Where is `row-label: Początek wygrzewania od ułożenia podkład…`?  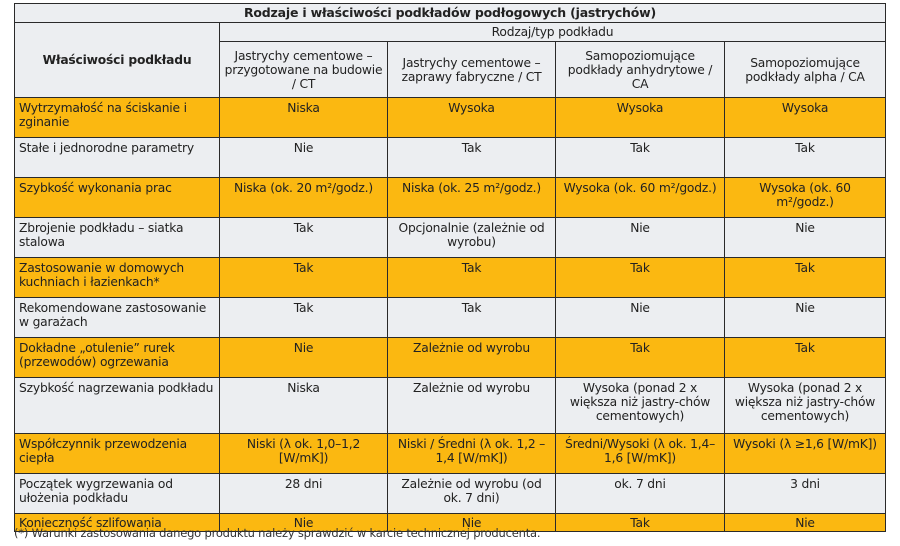 row-label: Początek wygrzewania od ułożenia podkład… is located at coordinates (117, 493).